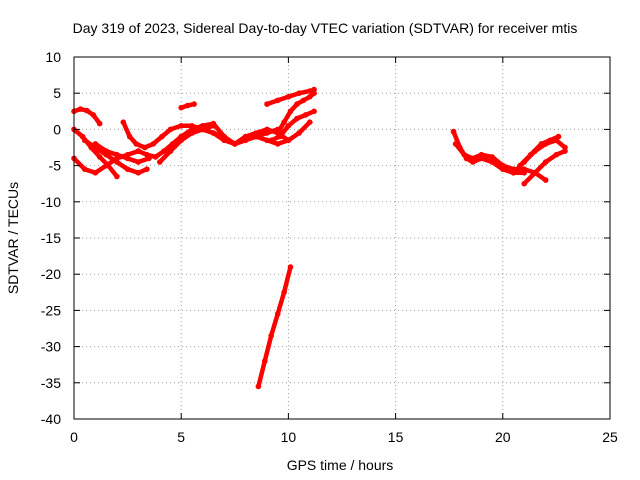 Image resolution: width=640 pixels, height=480 pixels. Describe the element at coordinates (396, 437) in the screenshot. I see `x-tick-label: 15` at that location.